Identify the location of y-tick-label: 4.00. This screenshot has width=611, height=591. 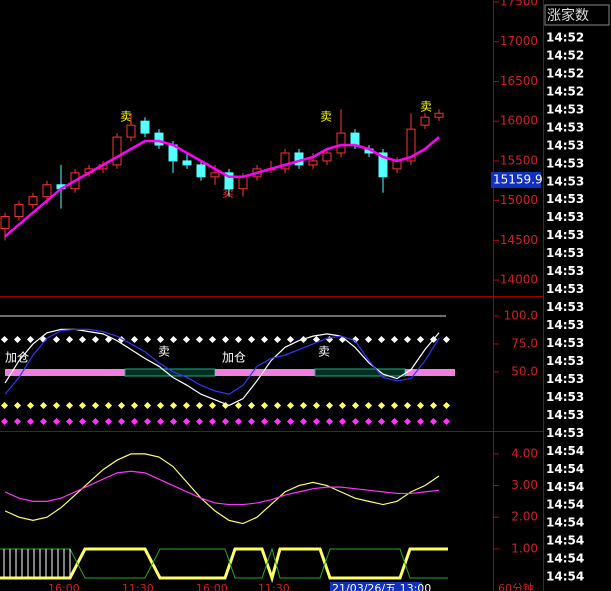
(524, 453).